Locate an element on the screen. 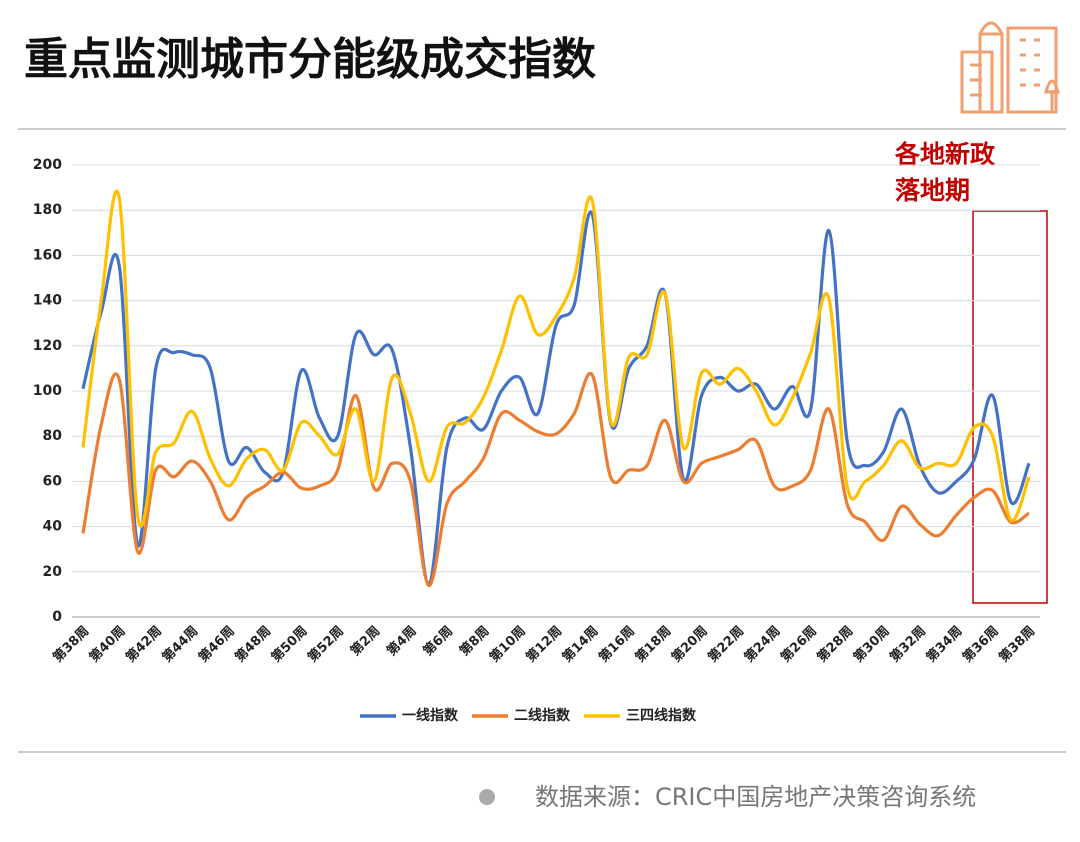 Image resolution: width=1080 pixels, height=842 pixels. y-tick-label: 120 is located at coordinates (47, 346).